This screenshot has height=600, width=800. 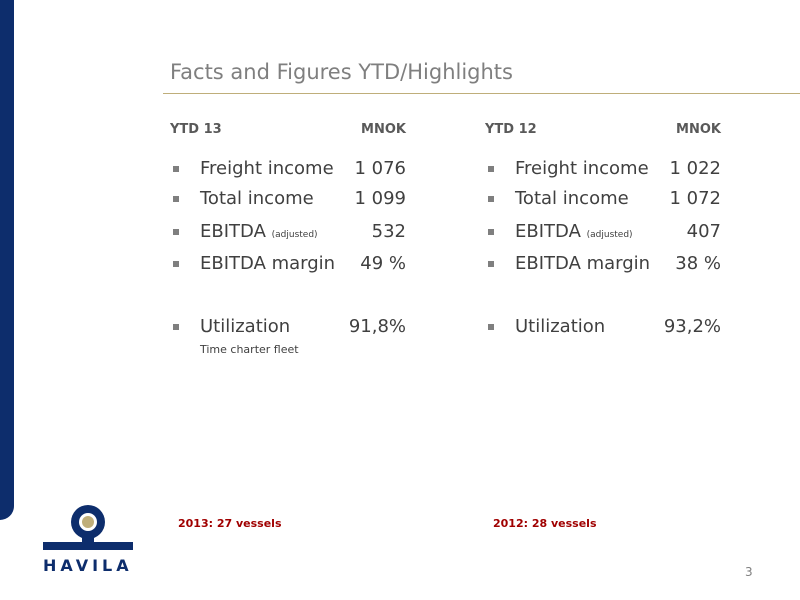 What do you see at coordinates (249, 349) in the screenshot?
I see `item-note: Time charter fleet` at bounding box center [249, 349].